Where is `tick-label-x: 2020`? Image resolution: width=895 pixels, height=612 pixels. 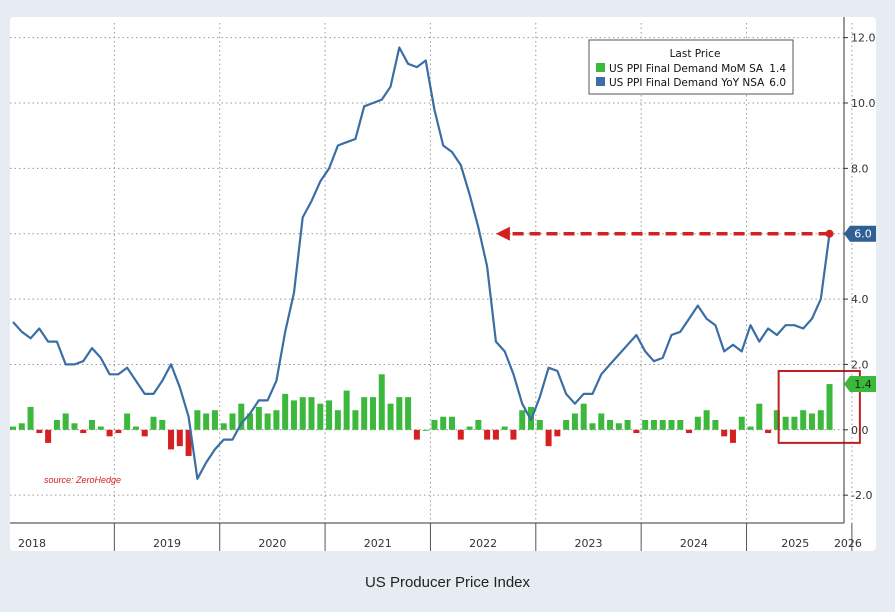
tick-label-x: 2020 is located at coordinates (272, 543).